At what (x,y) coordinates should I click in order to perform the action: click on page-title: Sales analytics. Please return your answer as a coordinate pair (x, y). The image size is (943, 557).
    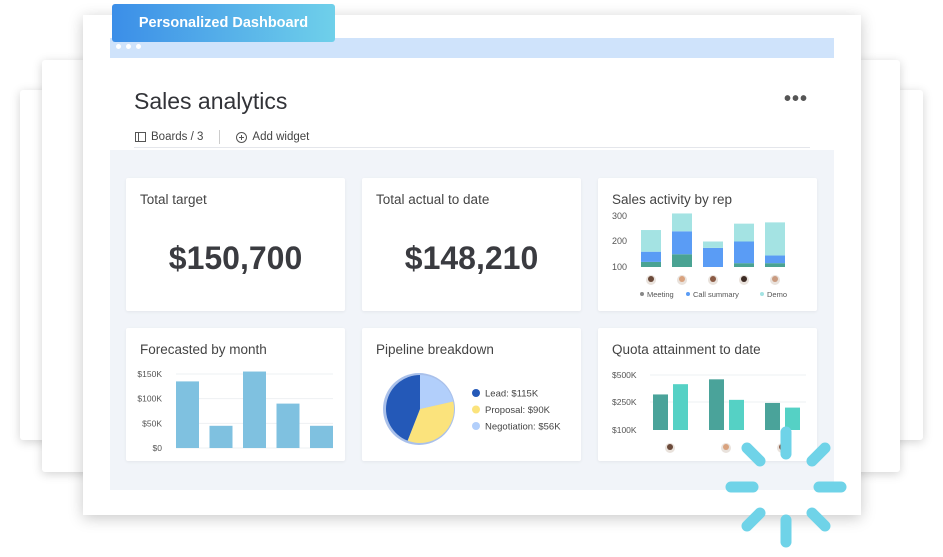
    Looking at the image, I should click on (211, 101).